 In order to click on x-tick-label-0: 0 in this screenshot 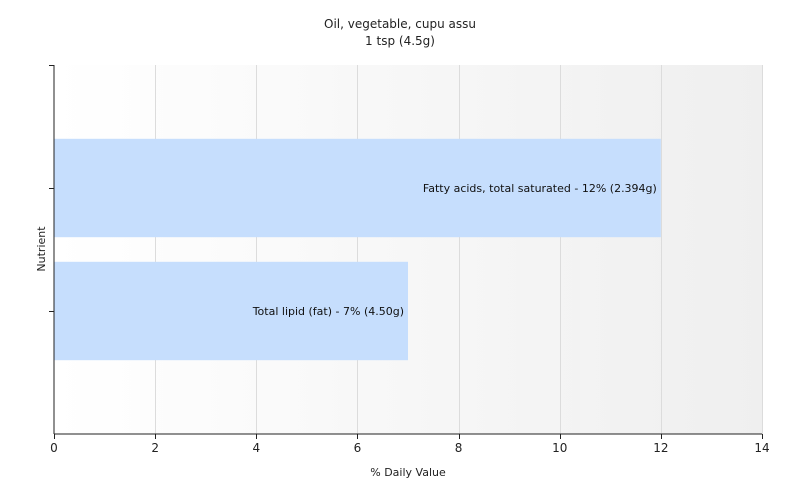, I will do `click(54, 448)`.